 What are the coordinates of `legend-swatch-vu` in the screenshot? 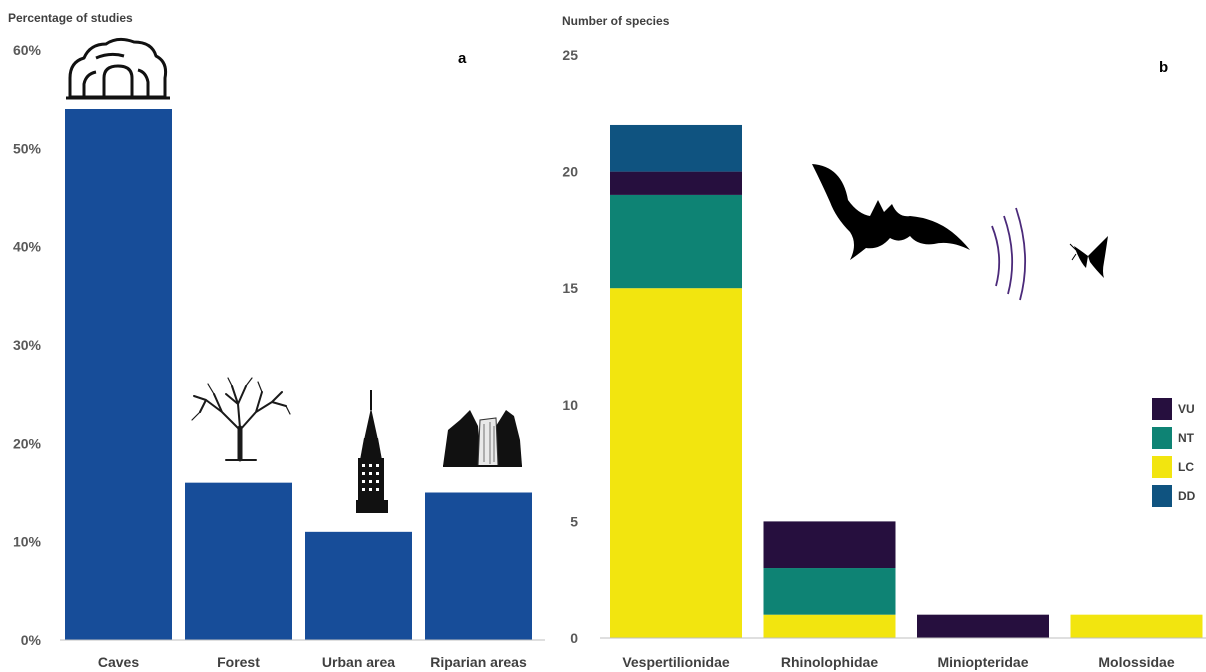 It's located at (1162, 409).